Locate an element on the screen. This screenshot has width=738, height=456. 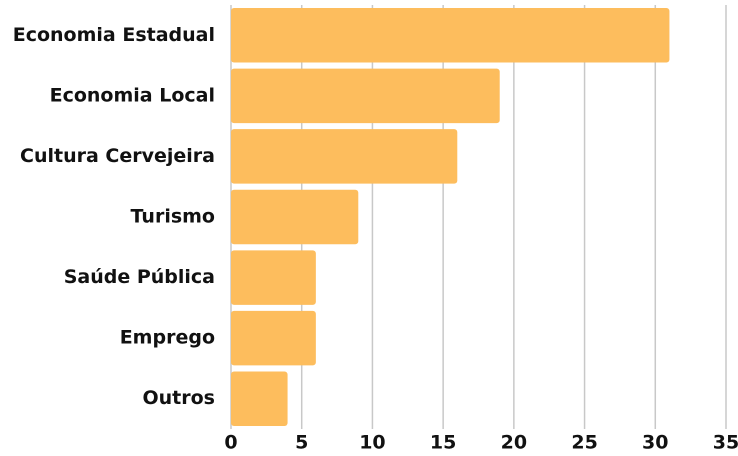
y-tick-label: Economia Local is located at coordinates (132, 95).